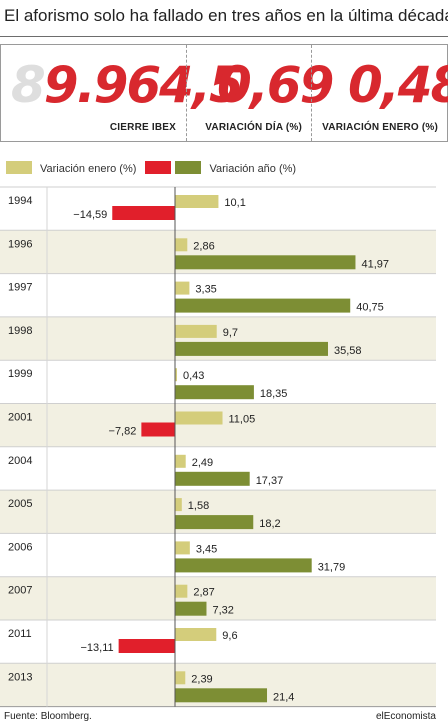 The width and height of the screenshot is (448, 726). I want to click on readout-variacion-dia-value: 0,69, so click(275, 85).